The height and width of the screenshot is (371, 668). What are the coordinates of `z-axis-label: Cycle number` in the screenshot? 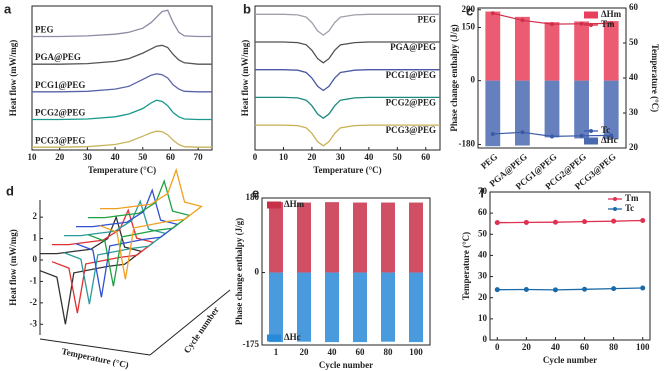 It's located at (201, 330).